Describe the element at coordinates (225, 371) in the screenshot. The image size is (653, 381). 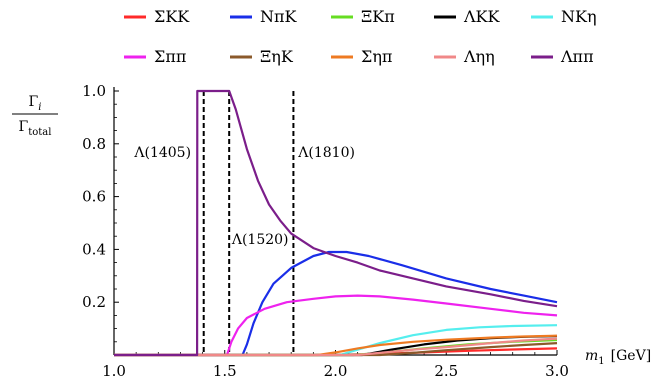
I see `x-tick-label: 1.5` at that location.